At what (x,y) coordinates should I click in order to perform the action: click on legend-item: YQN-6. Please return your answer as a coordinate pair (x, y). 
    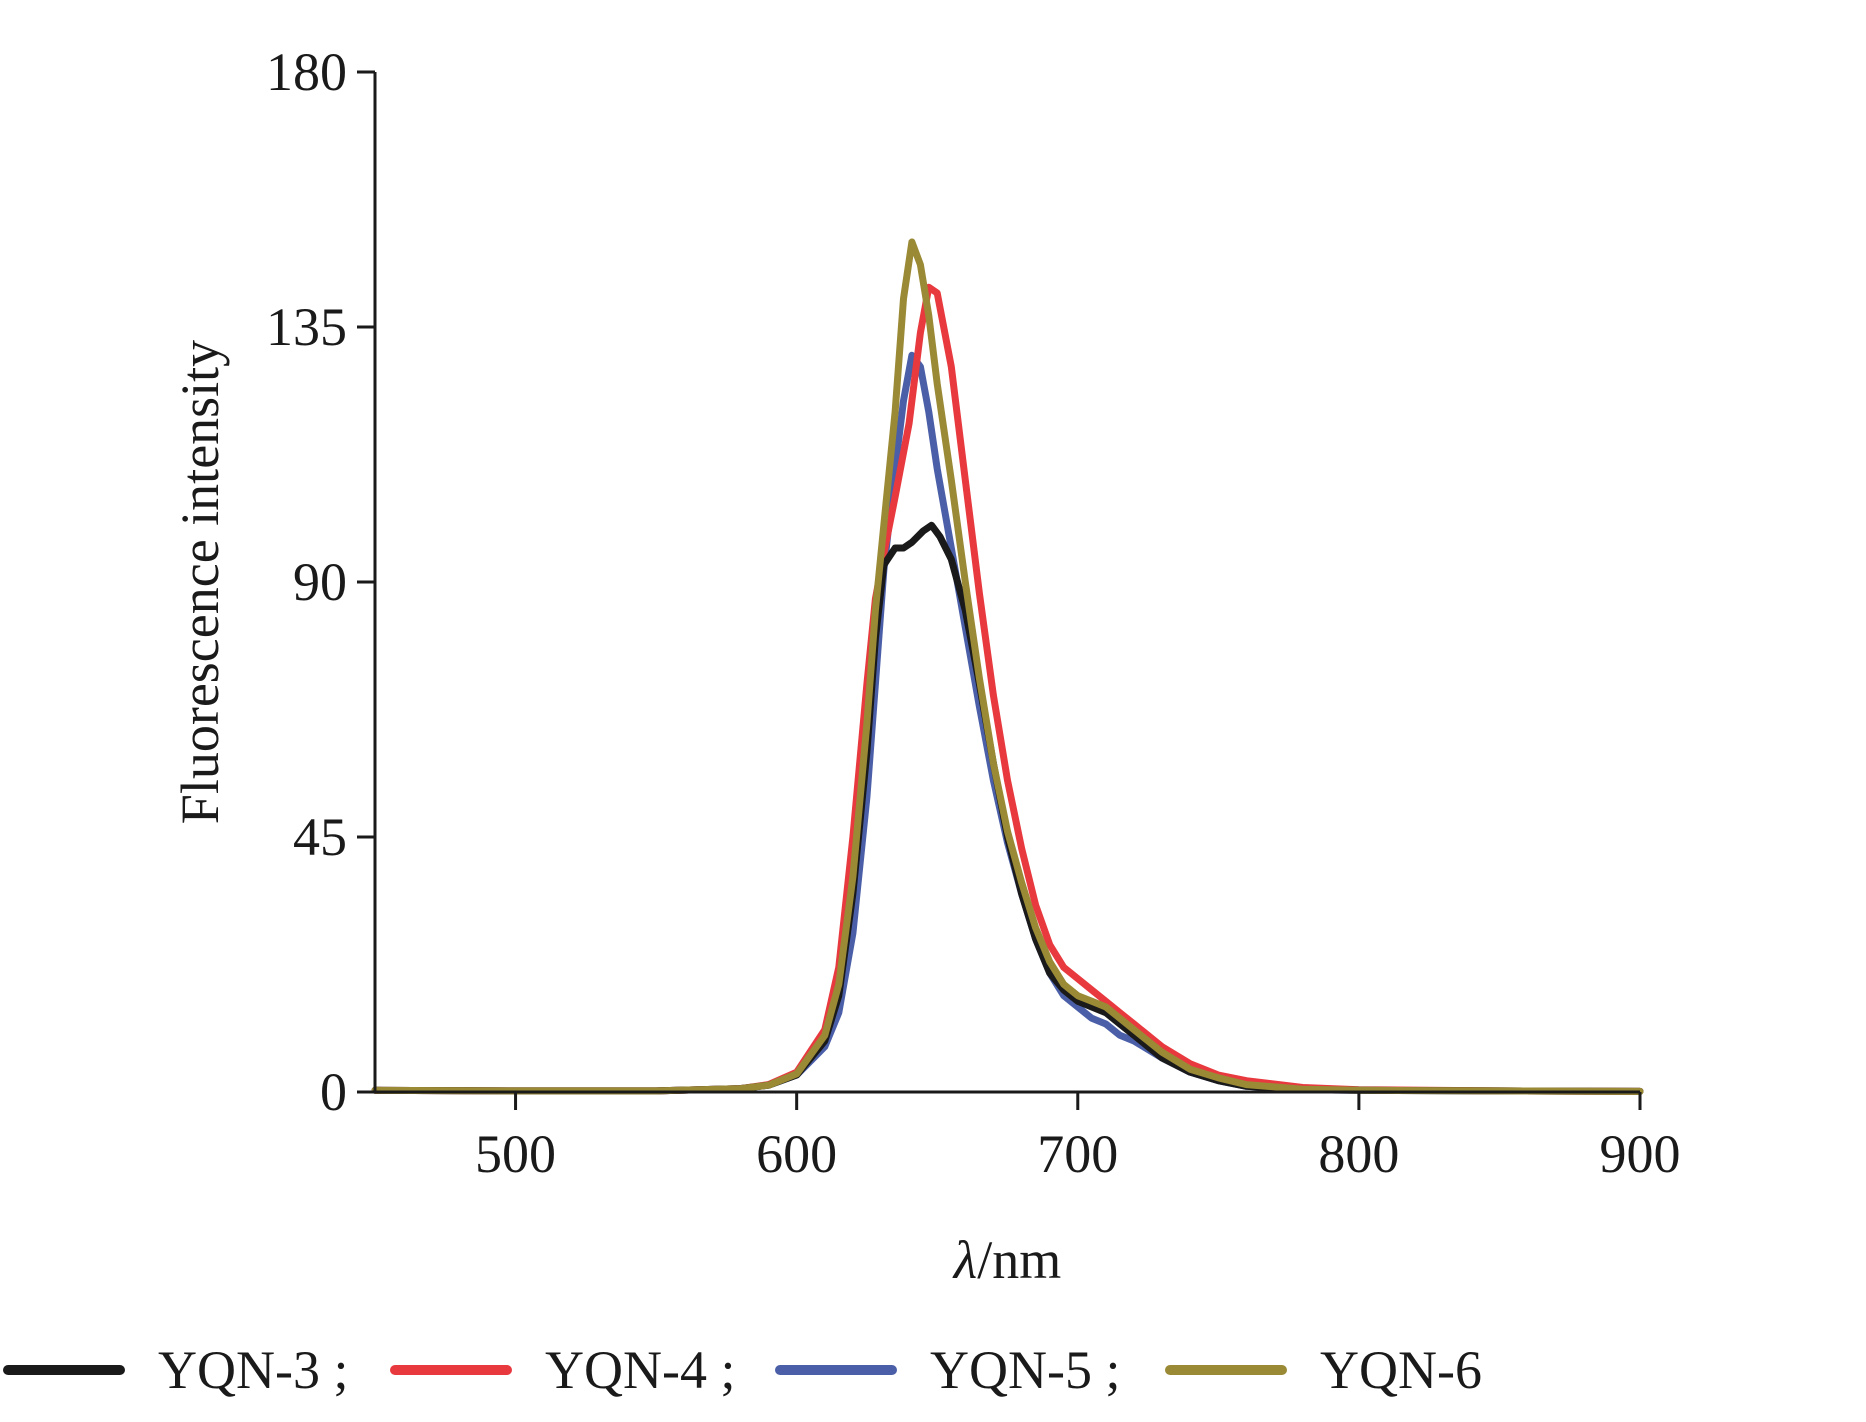
    Looking at the image, I should click on (1323, 1370).